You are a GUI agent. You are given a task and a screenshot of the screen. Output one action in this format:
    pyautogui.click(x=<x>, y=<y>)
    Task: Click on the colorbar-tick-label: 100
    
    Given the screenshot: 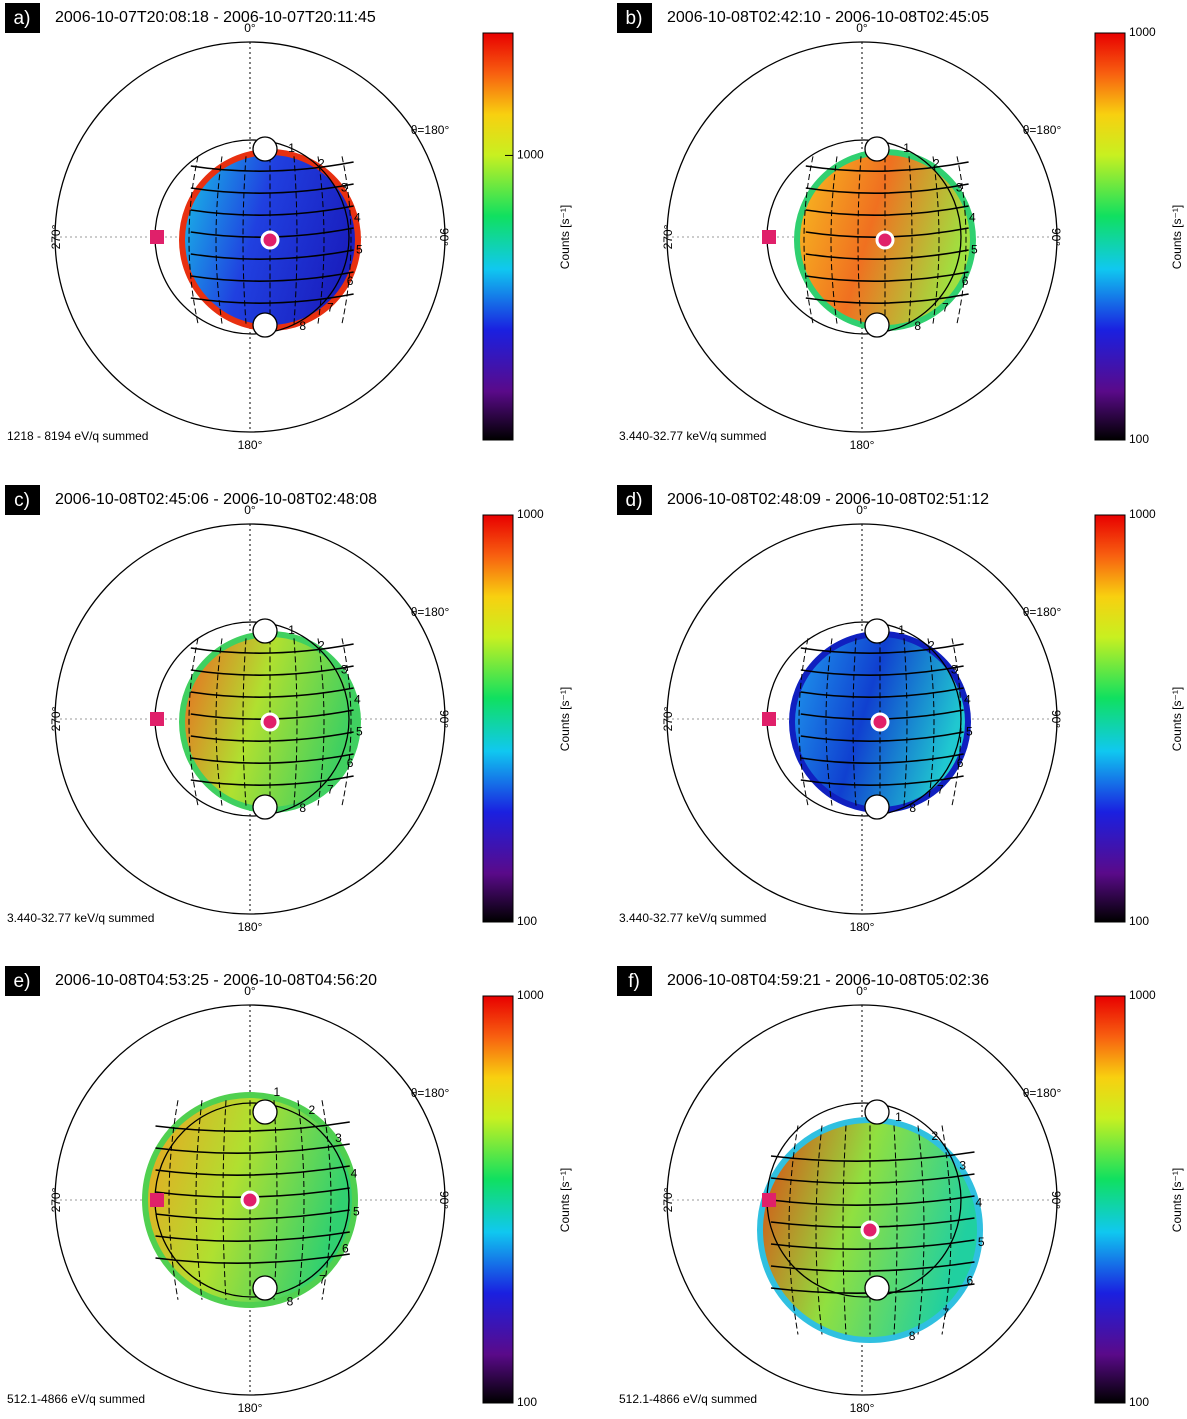 What is the action you would take?
    pyautogui.click(x=1139, y=921)
    